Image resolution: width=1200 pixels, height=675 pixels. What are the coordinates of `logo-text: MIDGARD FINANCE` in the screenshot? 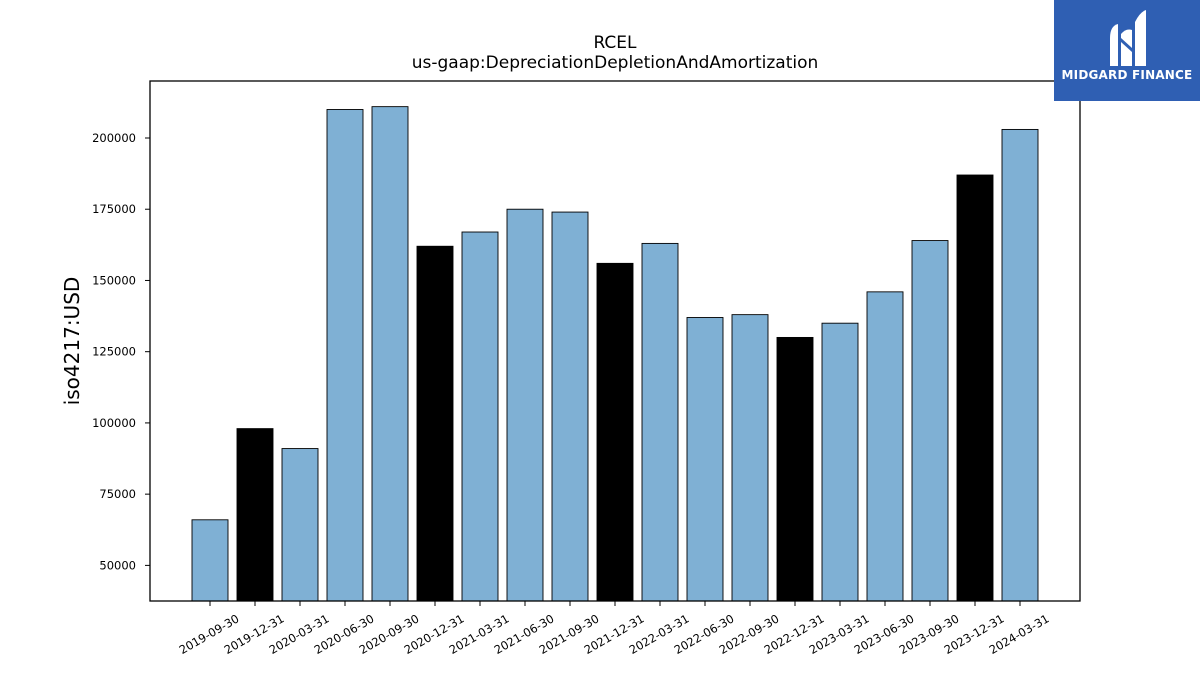 It's located at (1127, 75).